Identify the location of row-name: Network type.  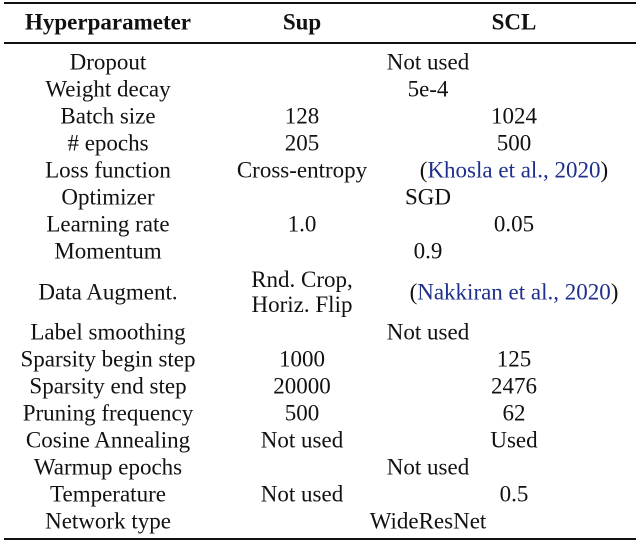
(108, 521).